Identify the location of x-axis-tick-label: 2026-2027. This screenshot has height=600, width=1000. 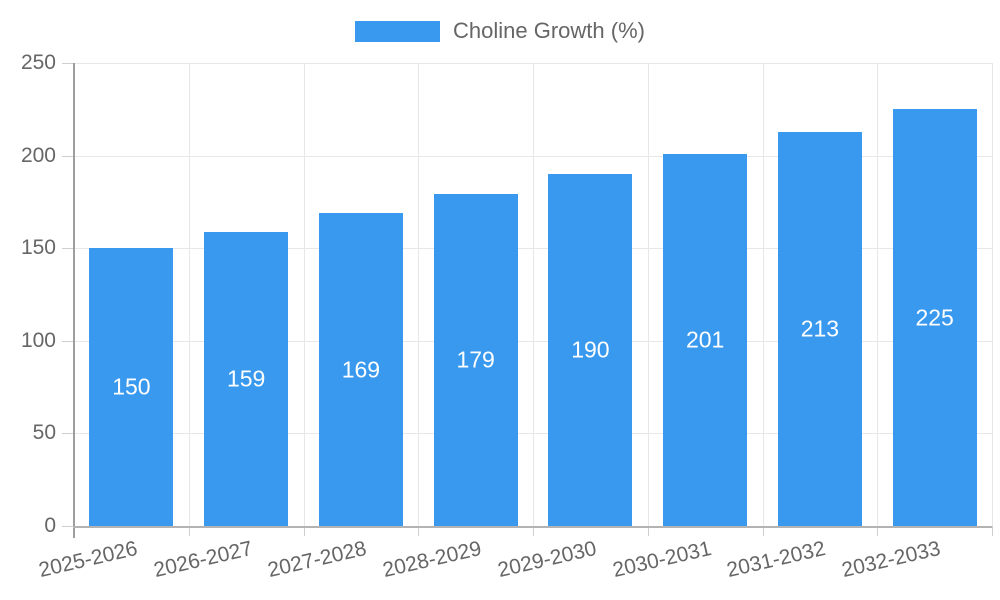
(203, 560).